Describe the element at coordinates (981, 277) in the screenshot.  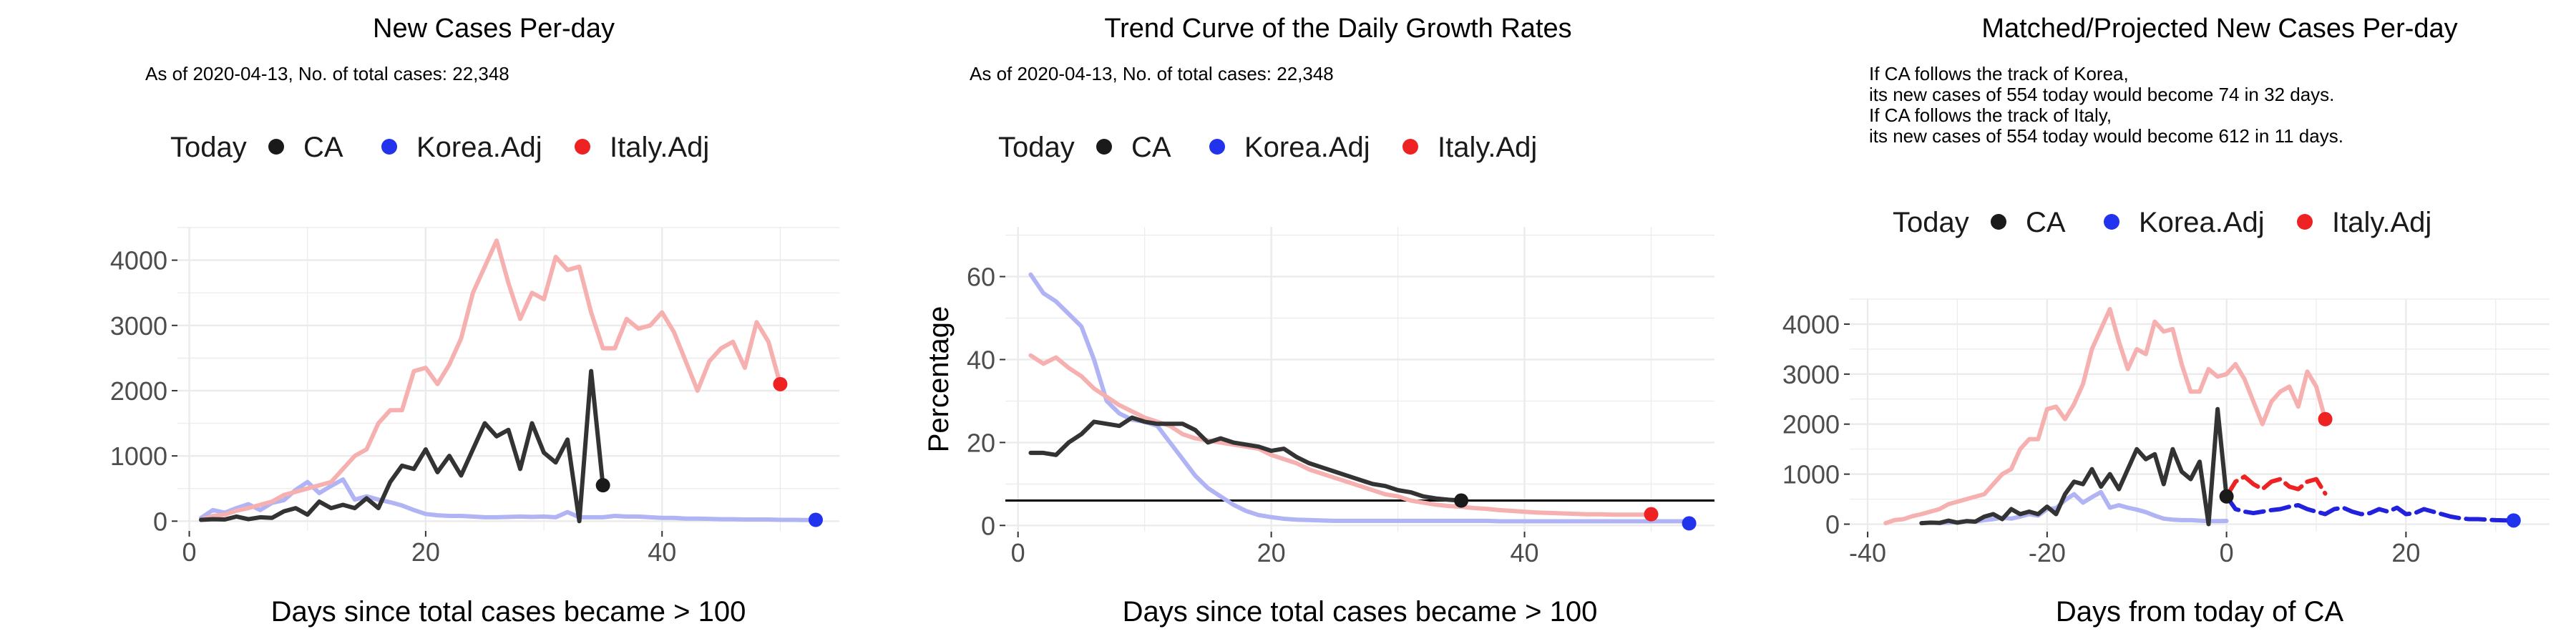
I see `y-tick-label: 60` at that location.